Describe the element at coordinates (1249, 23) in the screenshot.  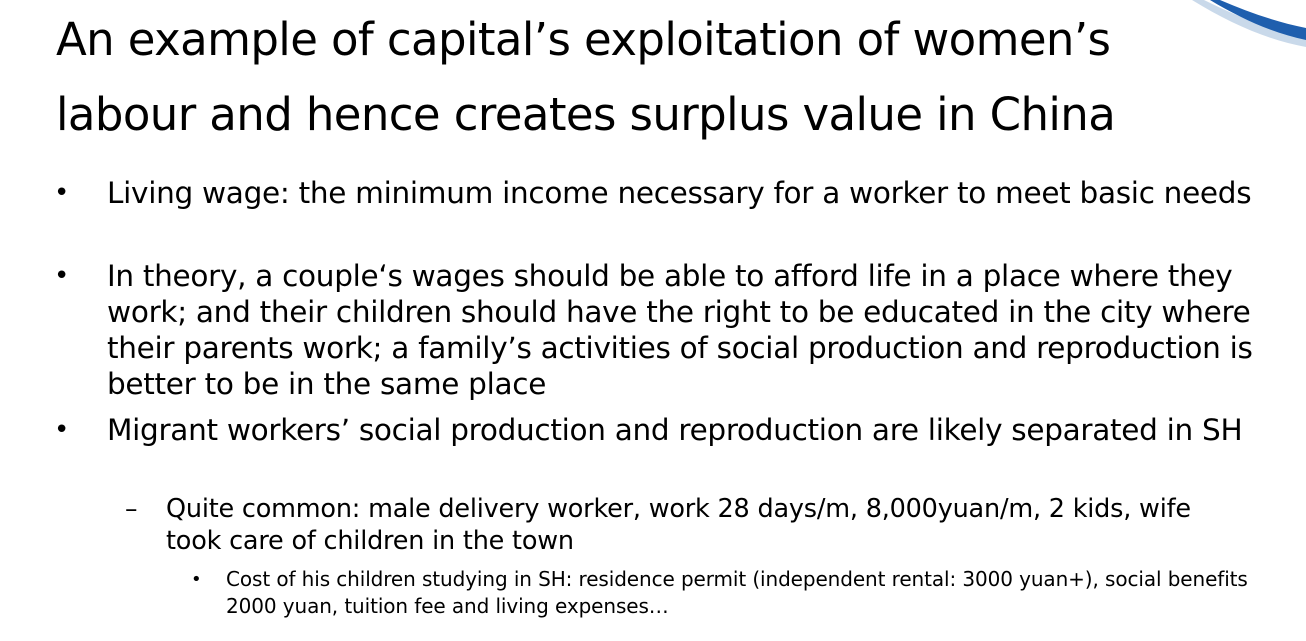
I see `corner-swoosh-decoration` at that location.